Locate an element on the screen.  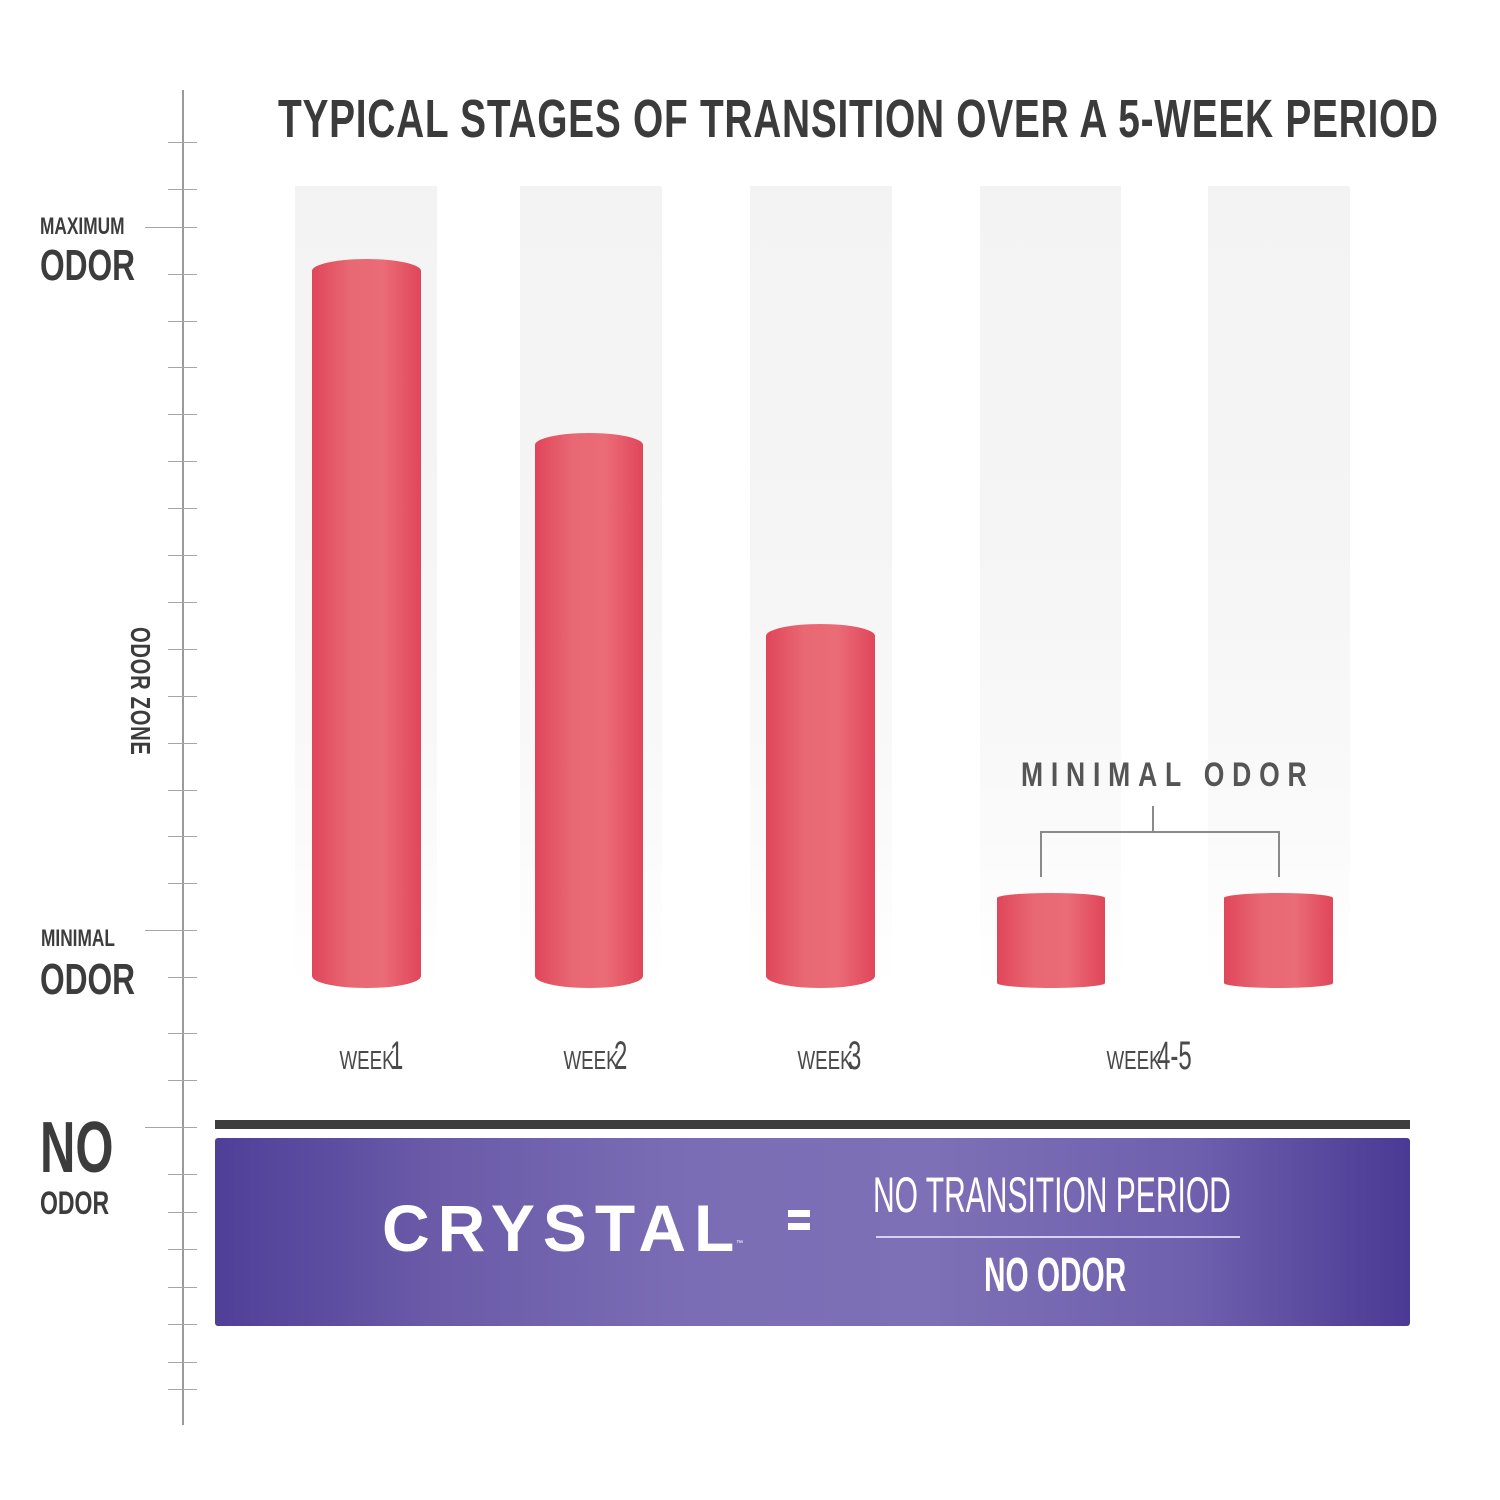
crystal-logo: CRYSTAL is located at coordinates (562, 1228).